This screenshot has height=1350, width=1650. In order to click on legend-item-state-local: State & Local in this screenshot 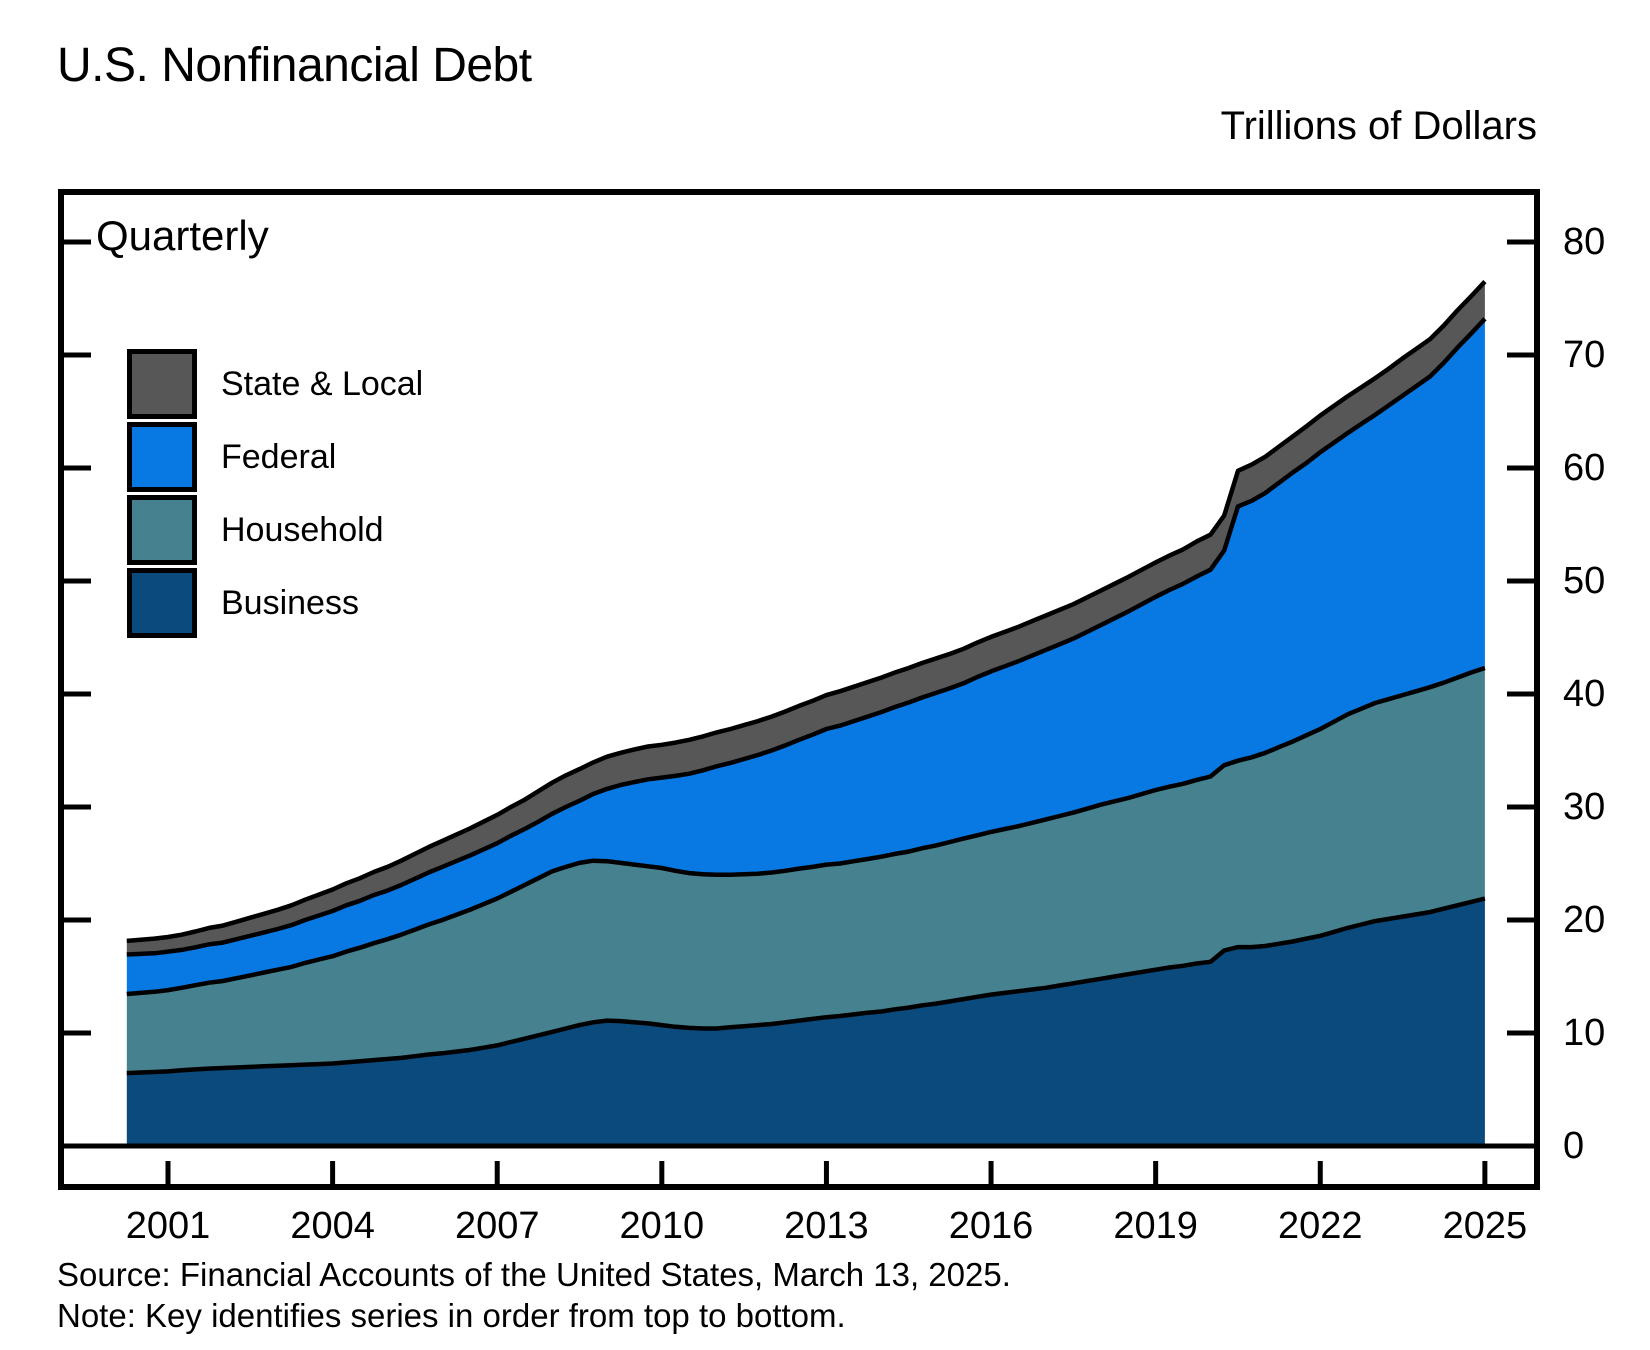, I will do `click(275, 384)`.